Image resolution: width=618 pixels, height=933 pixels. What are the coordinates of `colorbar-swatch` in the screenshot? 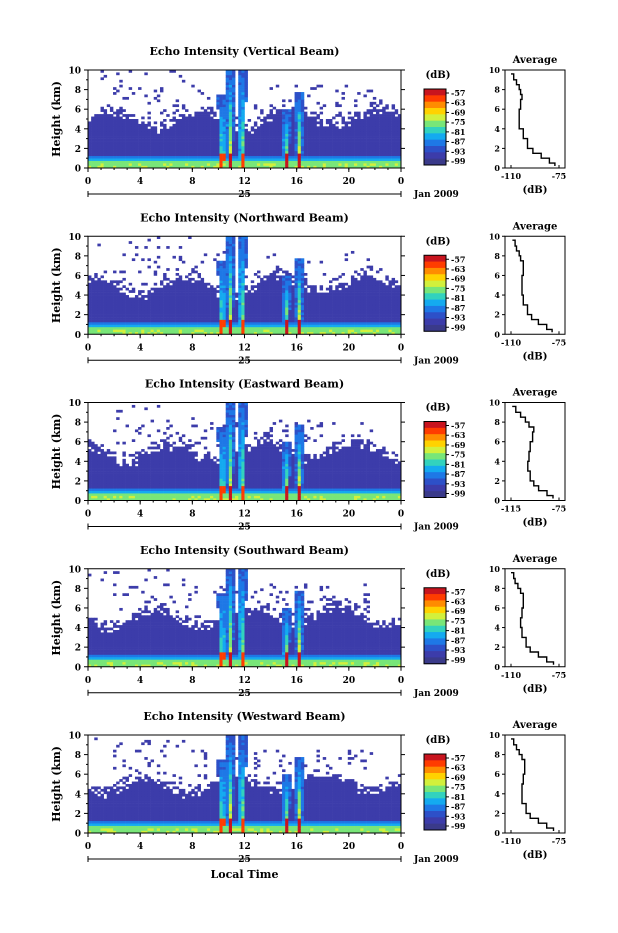 It's located at (435, 136).